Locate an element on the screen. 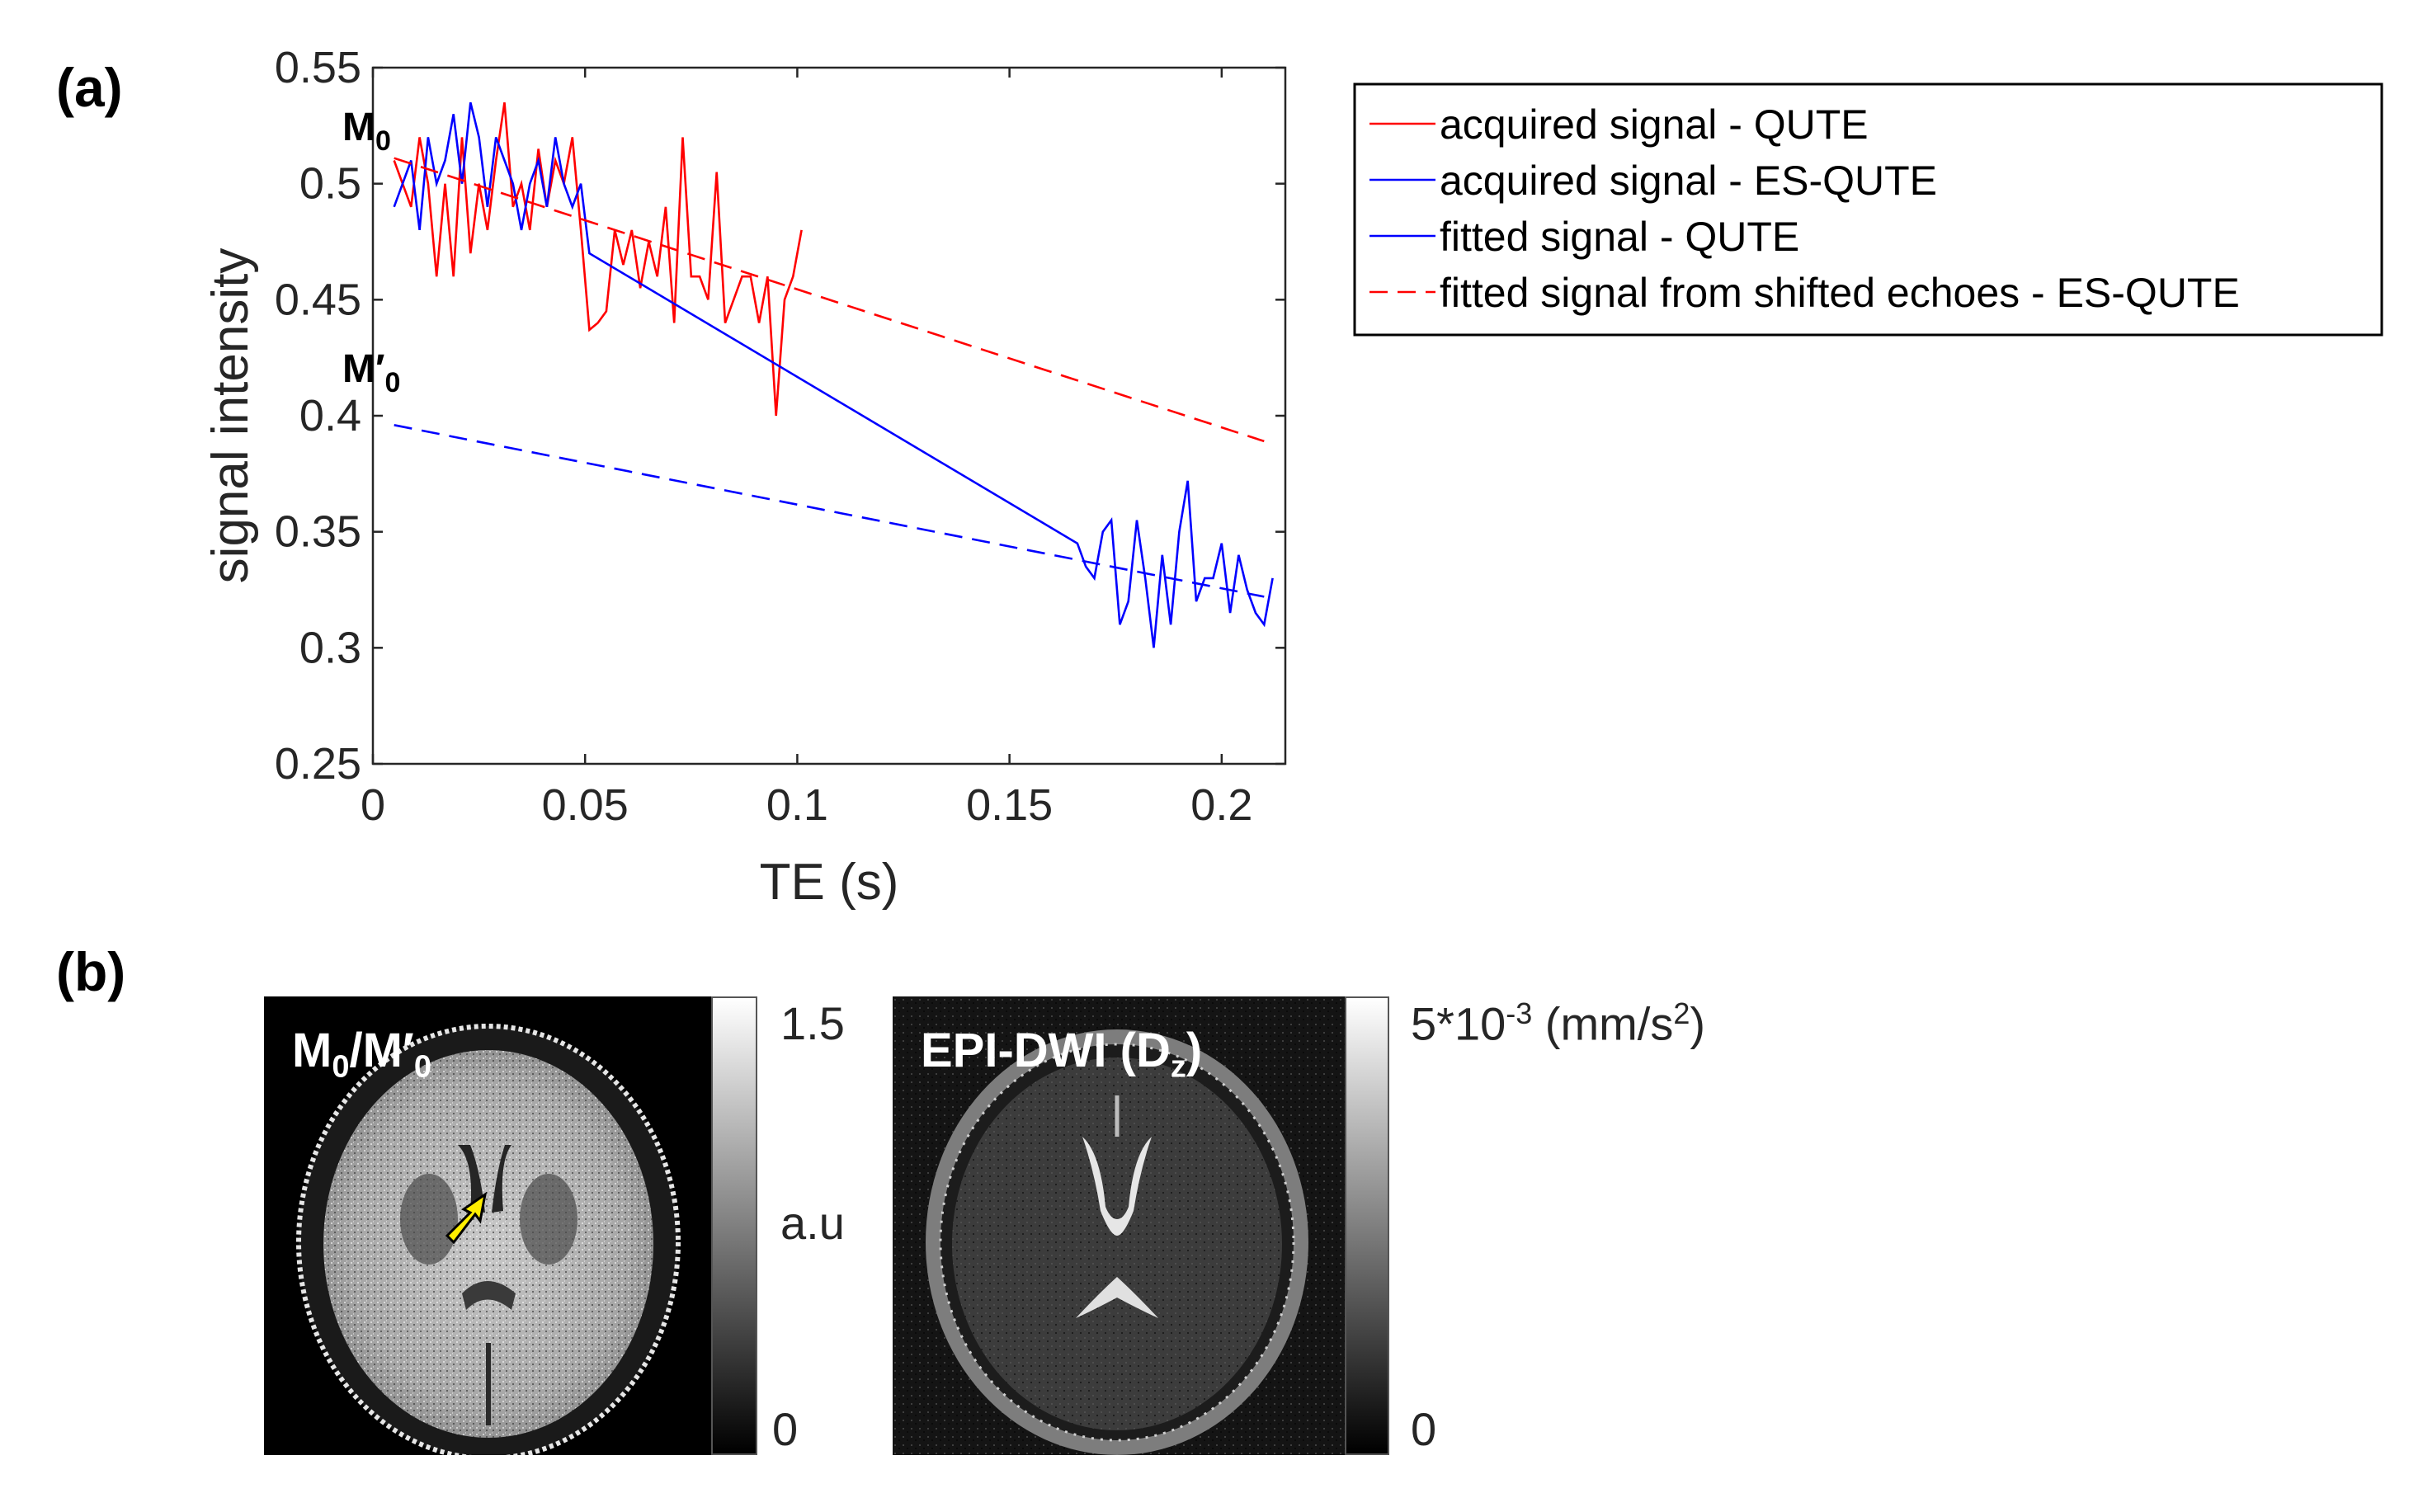 This screenshot has height=1512, width=2423. brain-slice-right is located at coordinates (1119, 1225).